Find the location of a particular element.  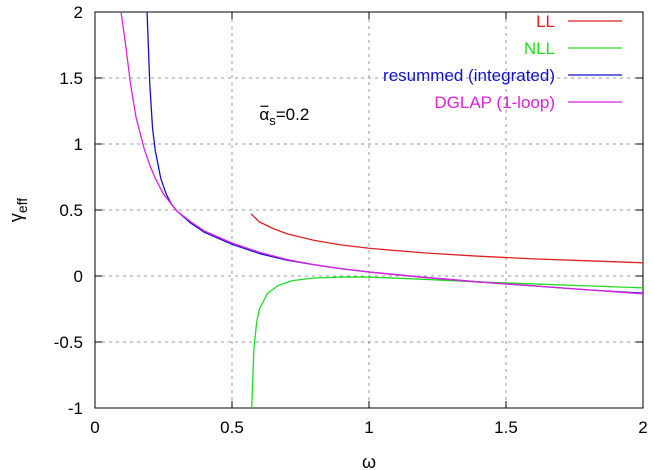

annotation-sub: s is located at coordinates (272, 120).